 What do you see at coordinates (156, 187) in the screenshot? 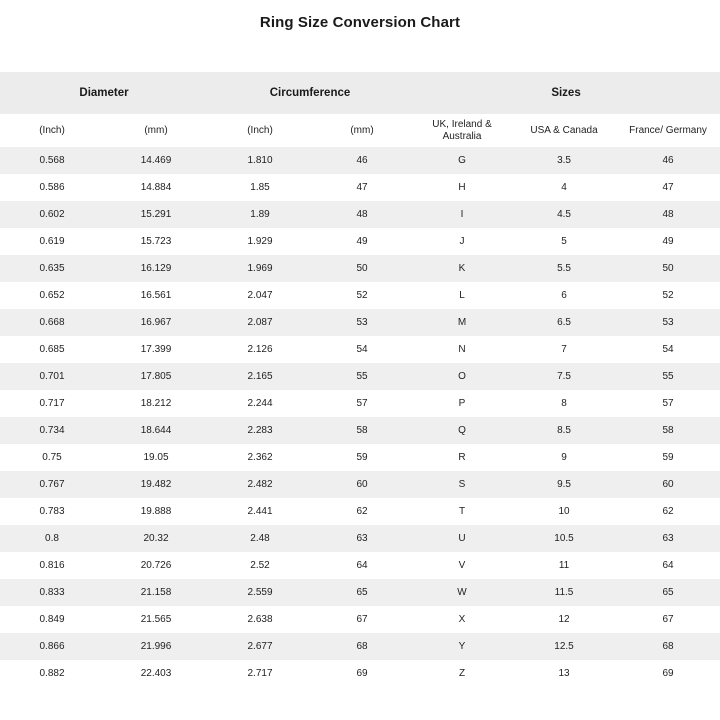
I see `cell-1-1: 14.884` at bounding box center [156, 187].